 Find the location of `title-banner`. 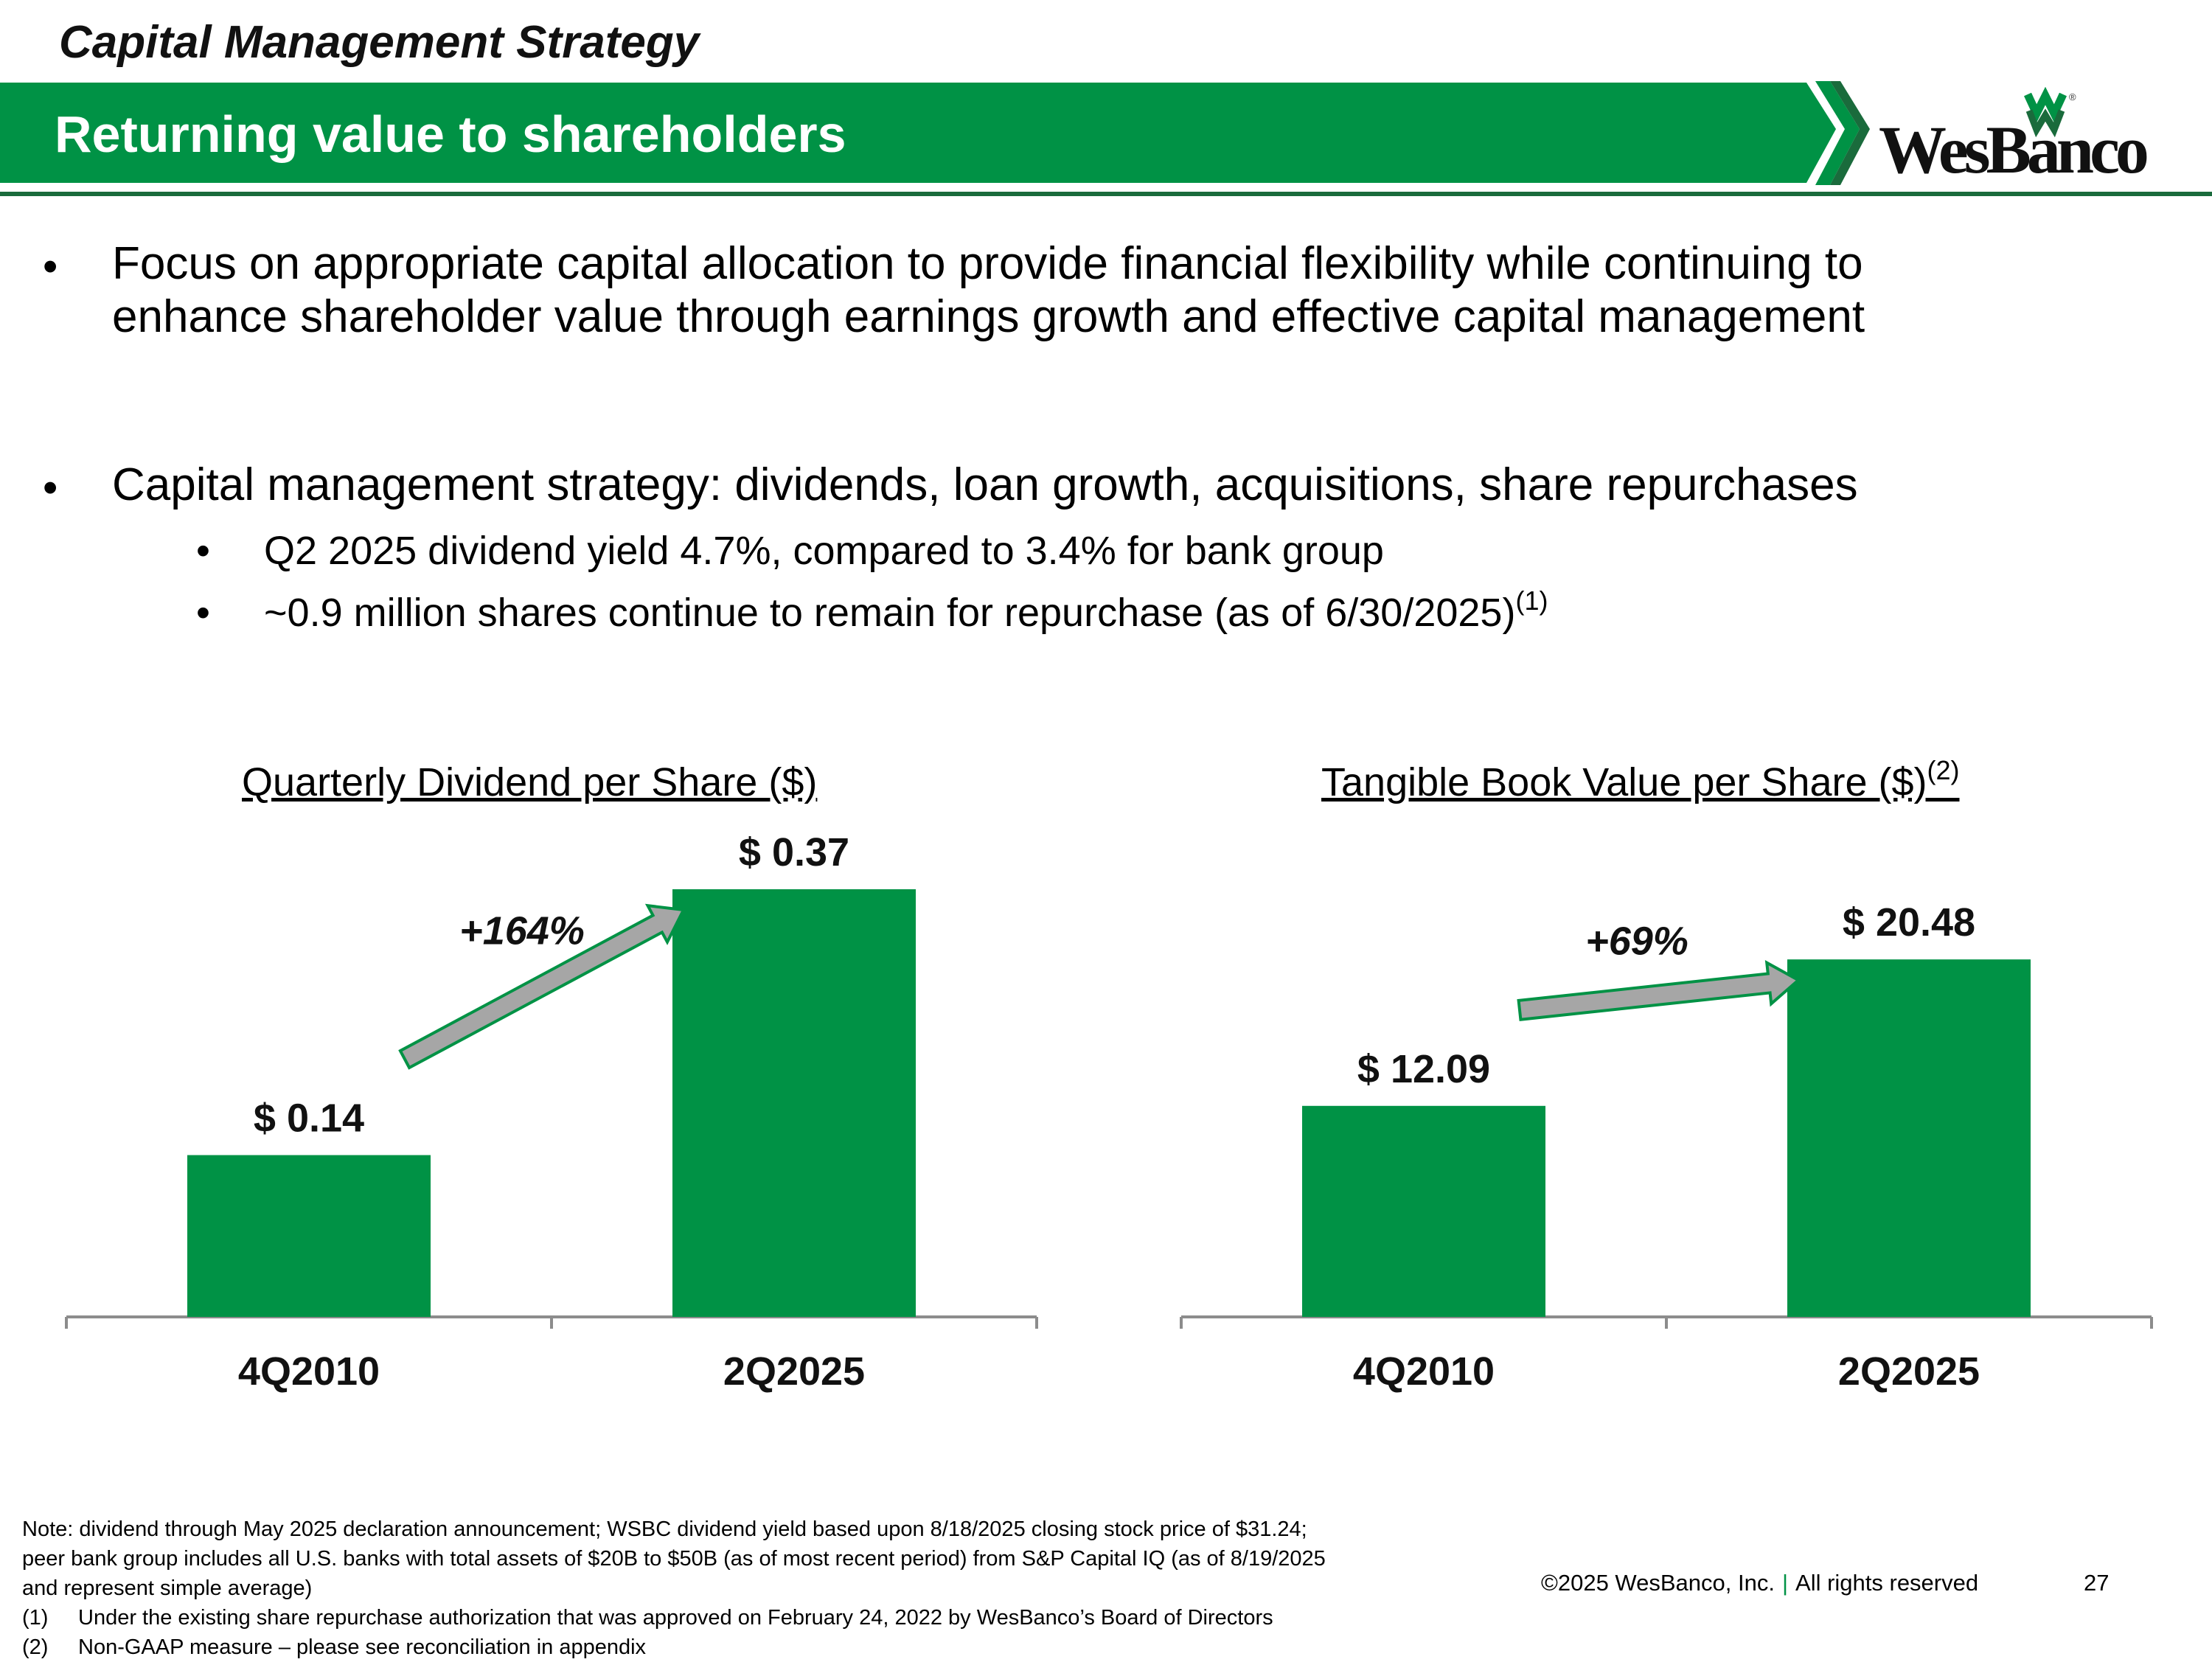

title-banner is located at coordinates (1106, 138).